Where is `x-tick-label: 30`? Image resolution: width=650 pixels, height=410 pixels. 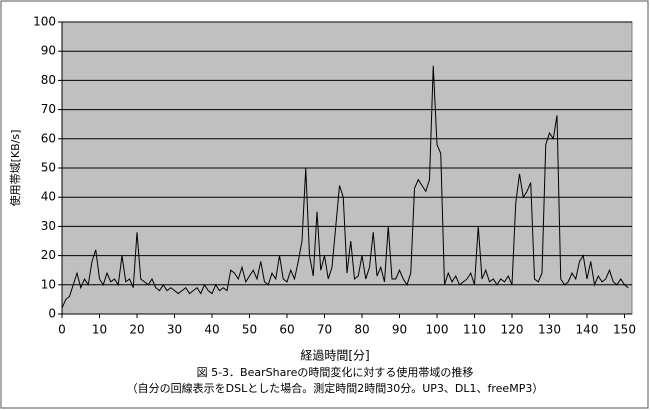 x-tick-label: 30 is located at coordinates (174, 330).